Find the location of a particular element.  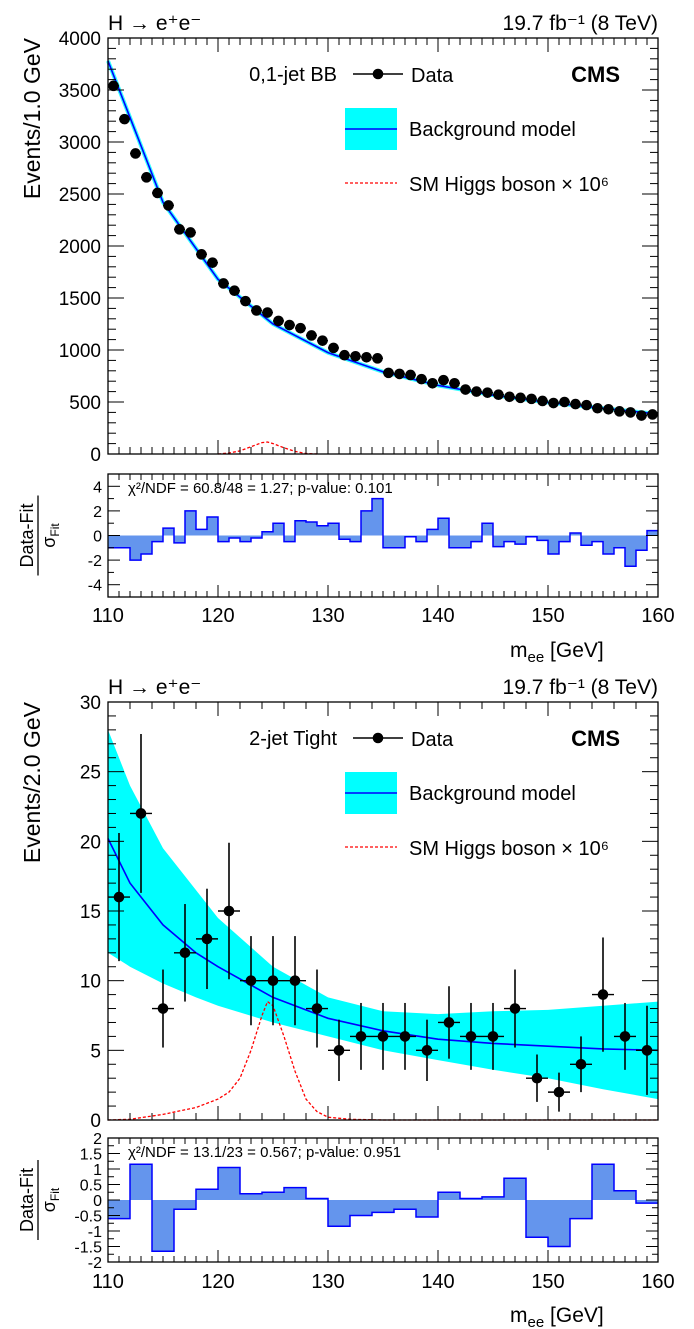

y-tick-label: 25 is located at coordinates (90, 773).